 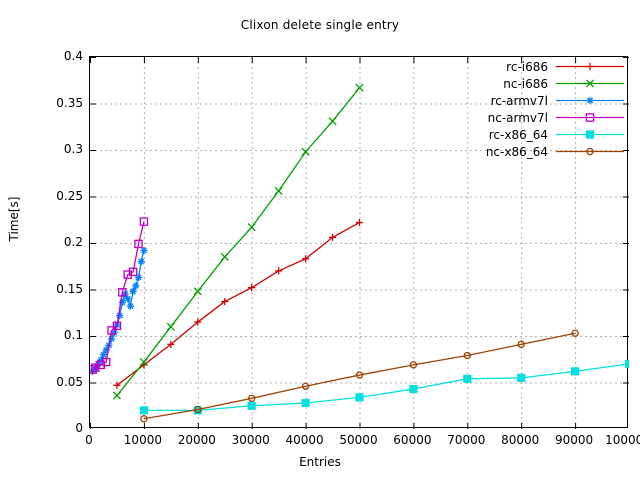 I want to click on legend-item-rc-i686: rc-i686, so click(x=532, y=66).